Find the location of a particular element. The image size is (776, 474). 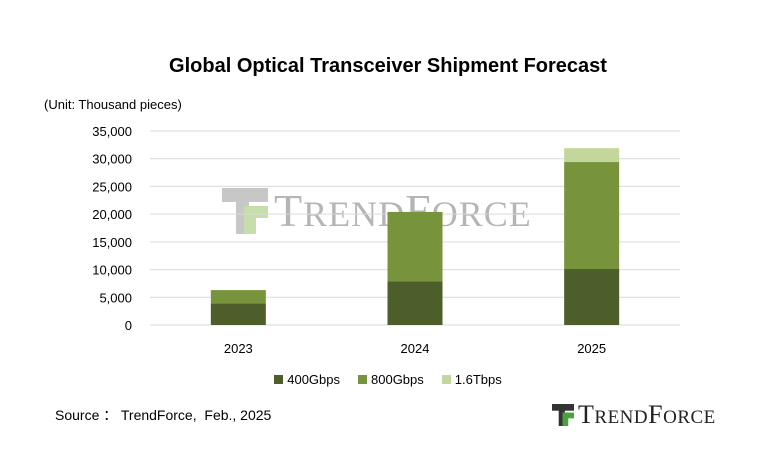

legend-label: 1.6Tbps is located at coordinates (478, 379).